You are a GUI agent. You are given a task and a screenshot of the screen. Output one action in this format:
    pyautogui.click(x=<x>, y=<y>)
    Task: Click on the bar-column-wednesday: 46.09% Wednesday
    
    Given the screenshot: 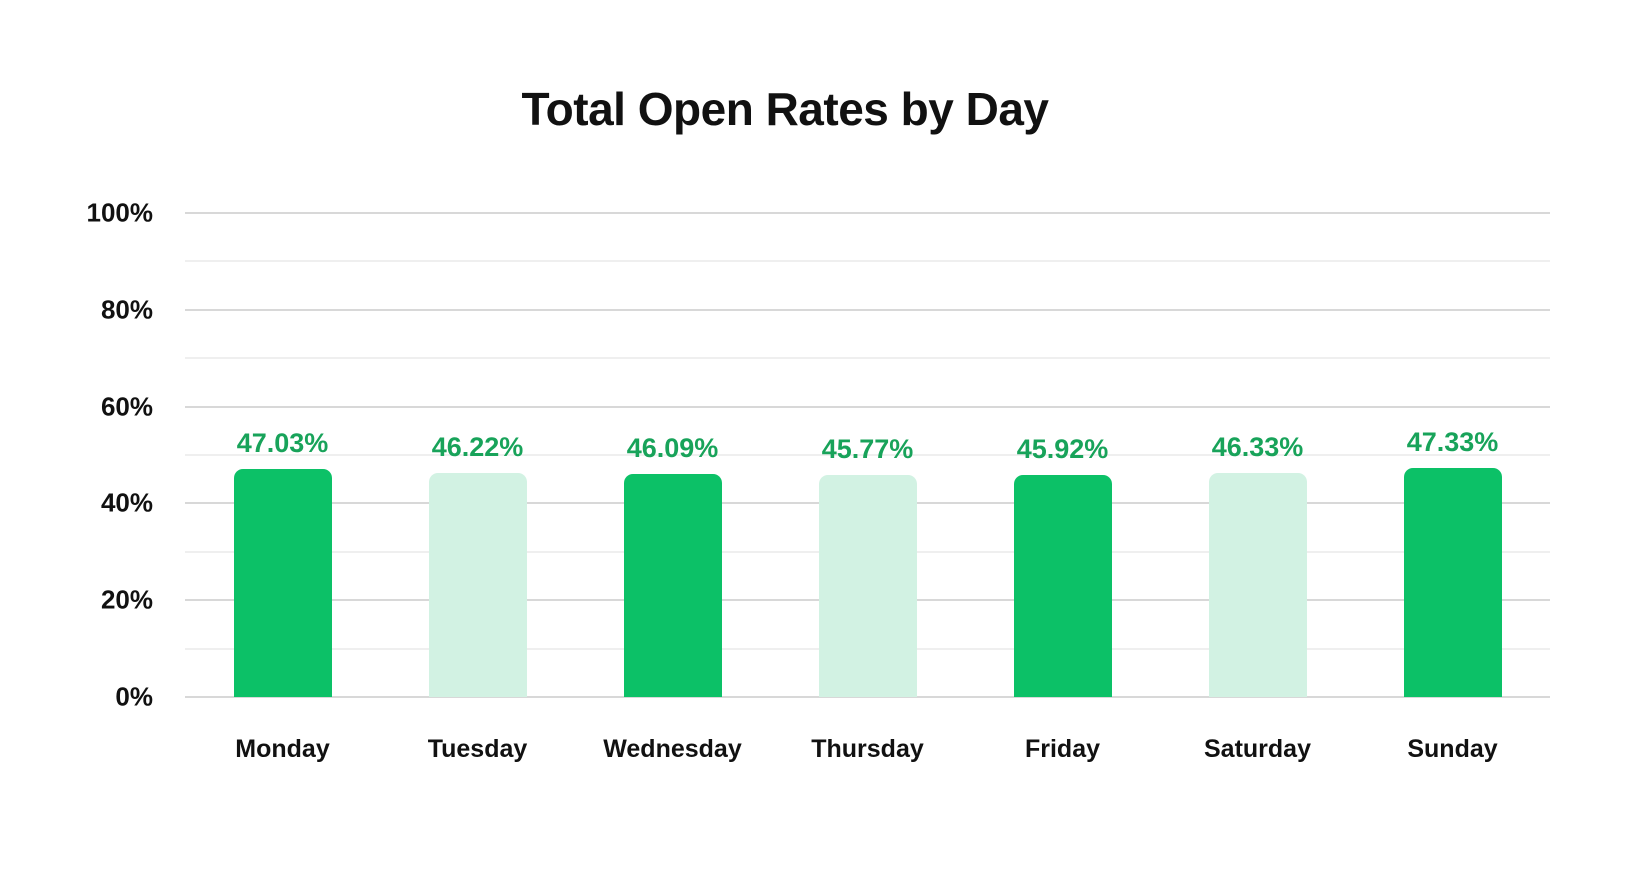 What is the action you would take?
    pyautogui.click(x=672, y=488)
    